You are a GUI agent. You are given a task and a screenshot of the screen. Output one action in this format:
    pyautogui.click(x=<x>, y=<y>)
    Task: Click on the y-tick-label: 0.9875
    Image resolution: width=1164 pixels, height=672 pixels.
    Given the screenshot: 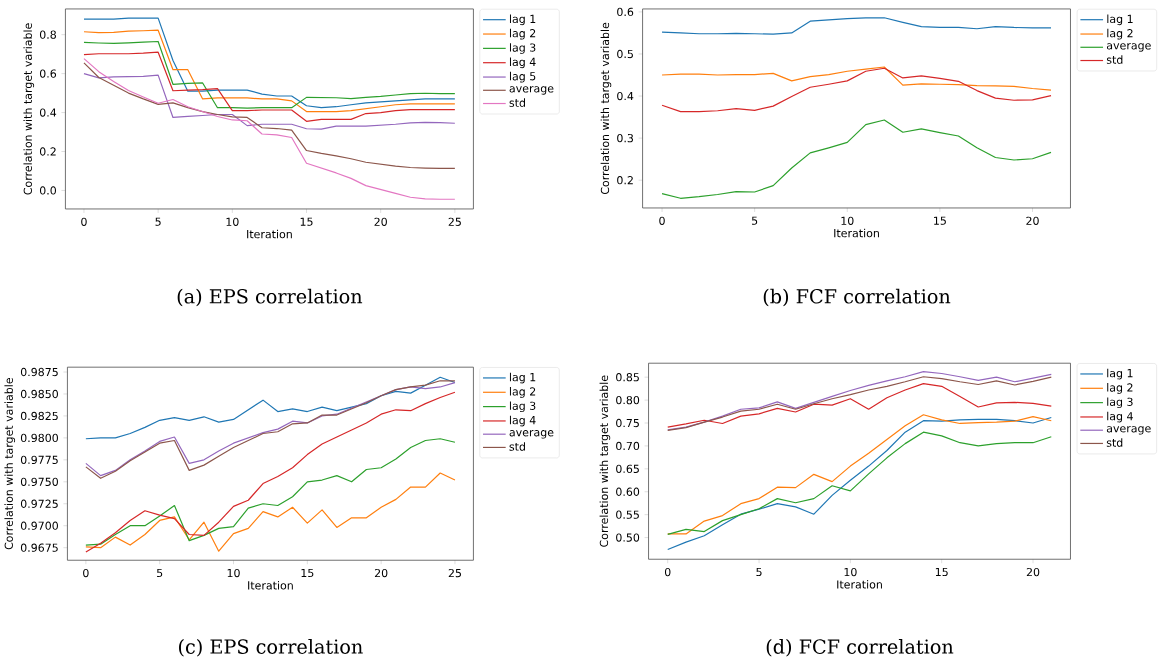 What is the action you would take?
    pyautogui.click(x=39, y=372)
    